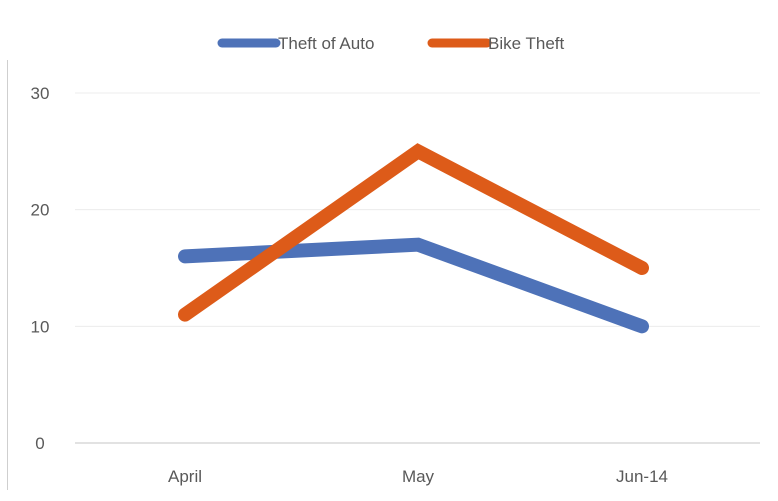 The width and height of the screenshot is (778, 501). I want to click on x-axis: April May Jun-14, so click(418, 476).